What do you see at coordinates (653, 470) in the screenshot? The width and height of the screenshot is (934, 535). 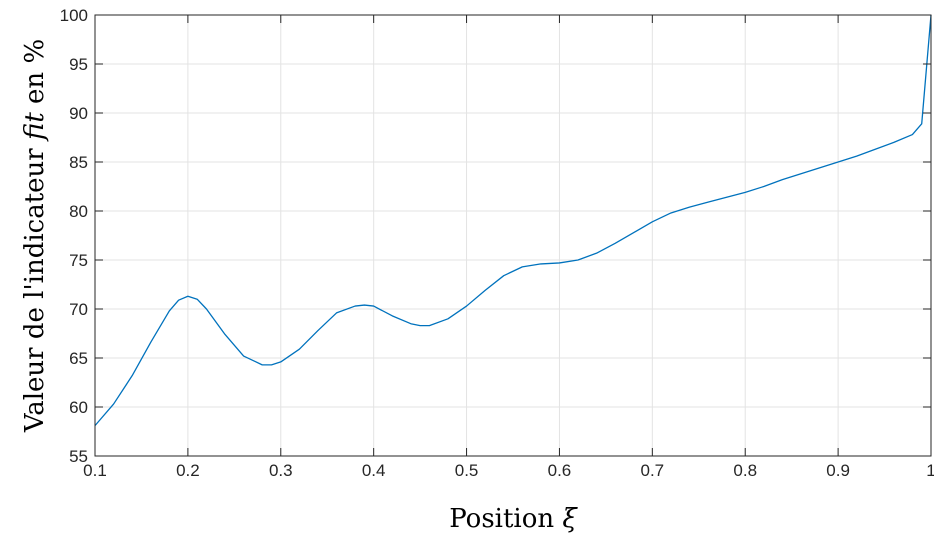 I see `x-tick-label: 0.7` at bounding box center [653, 470].